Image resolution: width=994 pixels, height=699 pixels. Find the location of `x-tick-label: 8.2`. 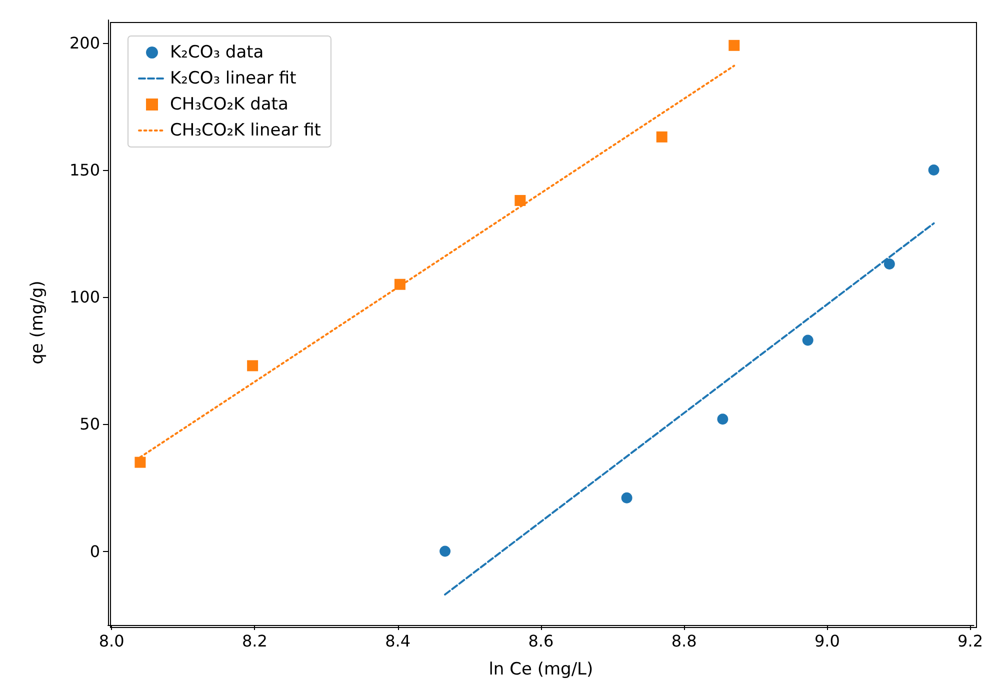

x-tick-label: 8.2 is located at coordinates (255, 641).